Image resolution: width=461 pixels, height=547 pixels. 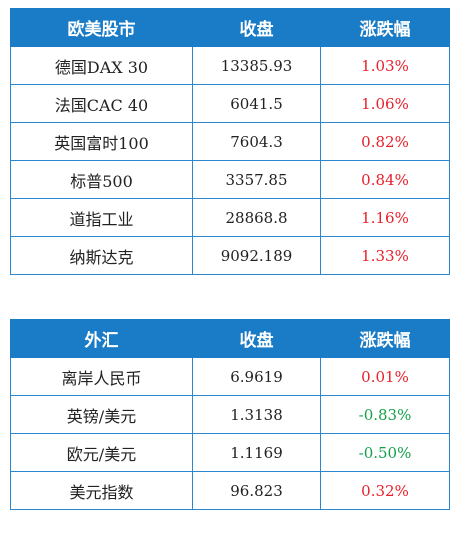 I want to click on currency-pair-name: 英镑/美元, so click(x=101, y=414).